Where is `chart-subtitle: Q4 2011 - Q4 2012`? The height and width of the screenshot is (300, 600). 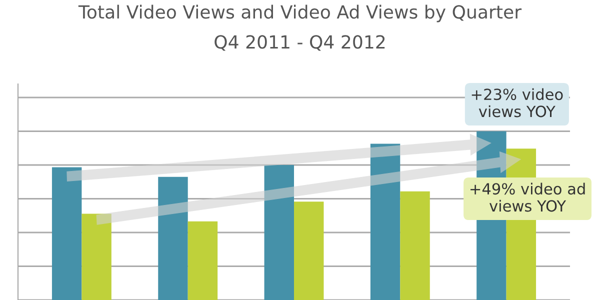 chart-subtitle: Q4 2011 - Q4 2012 is located at coordinates (299, 43).